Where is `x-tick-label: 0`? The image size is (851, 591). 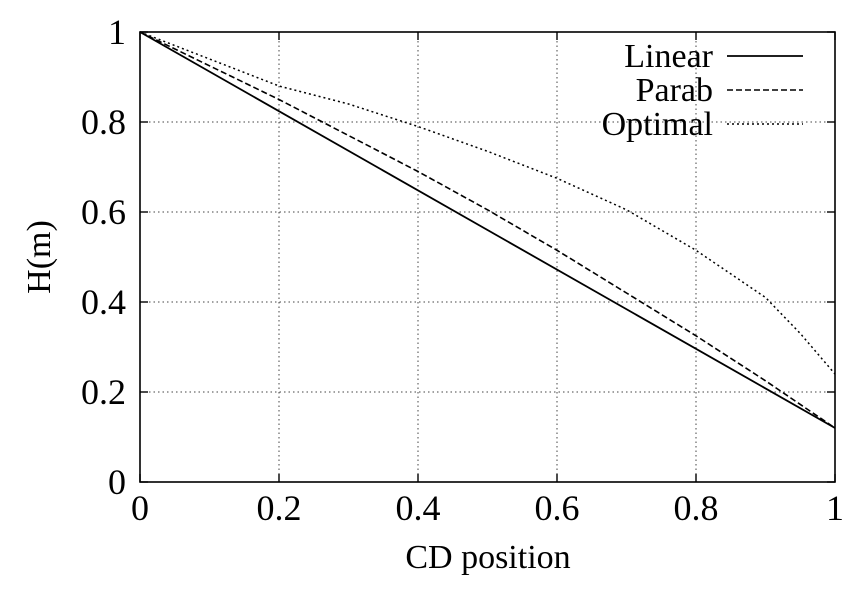
x-tick-label: 0 is located at coordinates (140, 508).